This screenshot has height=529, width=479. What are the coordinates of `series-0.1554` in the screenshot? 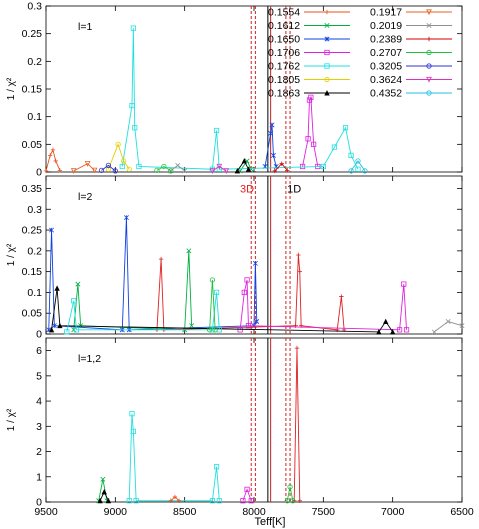 It's located at (175, 498).